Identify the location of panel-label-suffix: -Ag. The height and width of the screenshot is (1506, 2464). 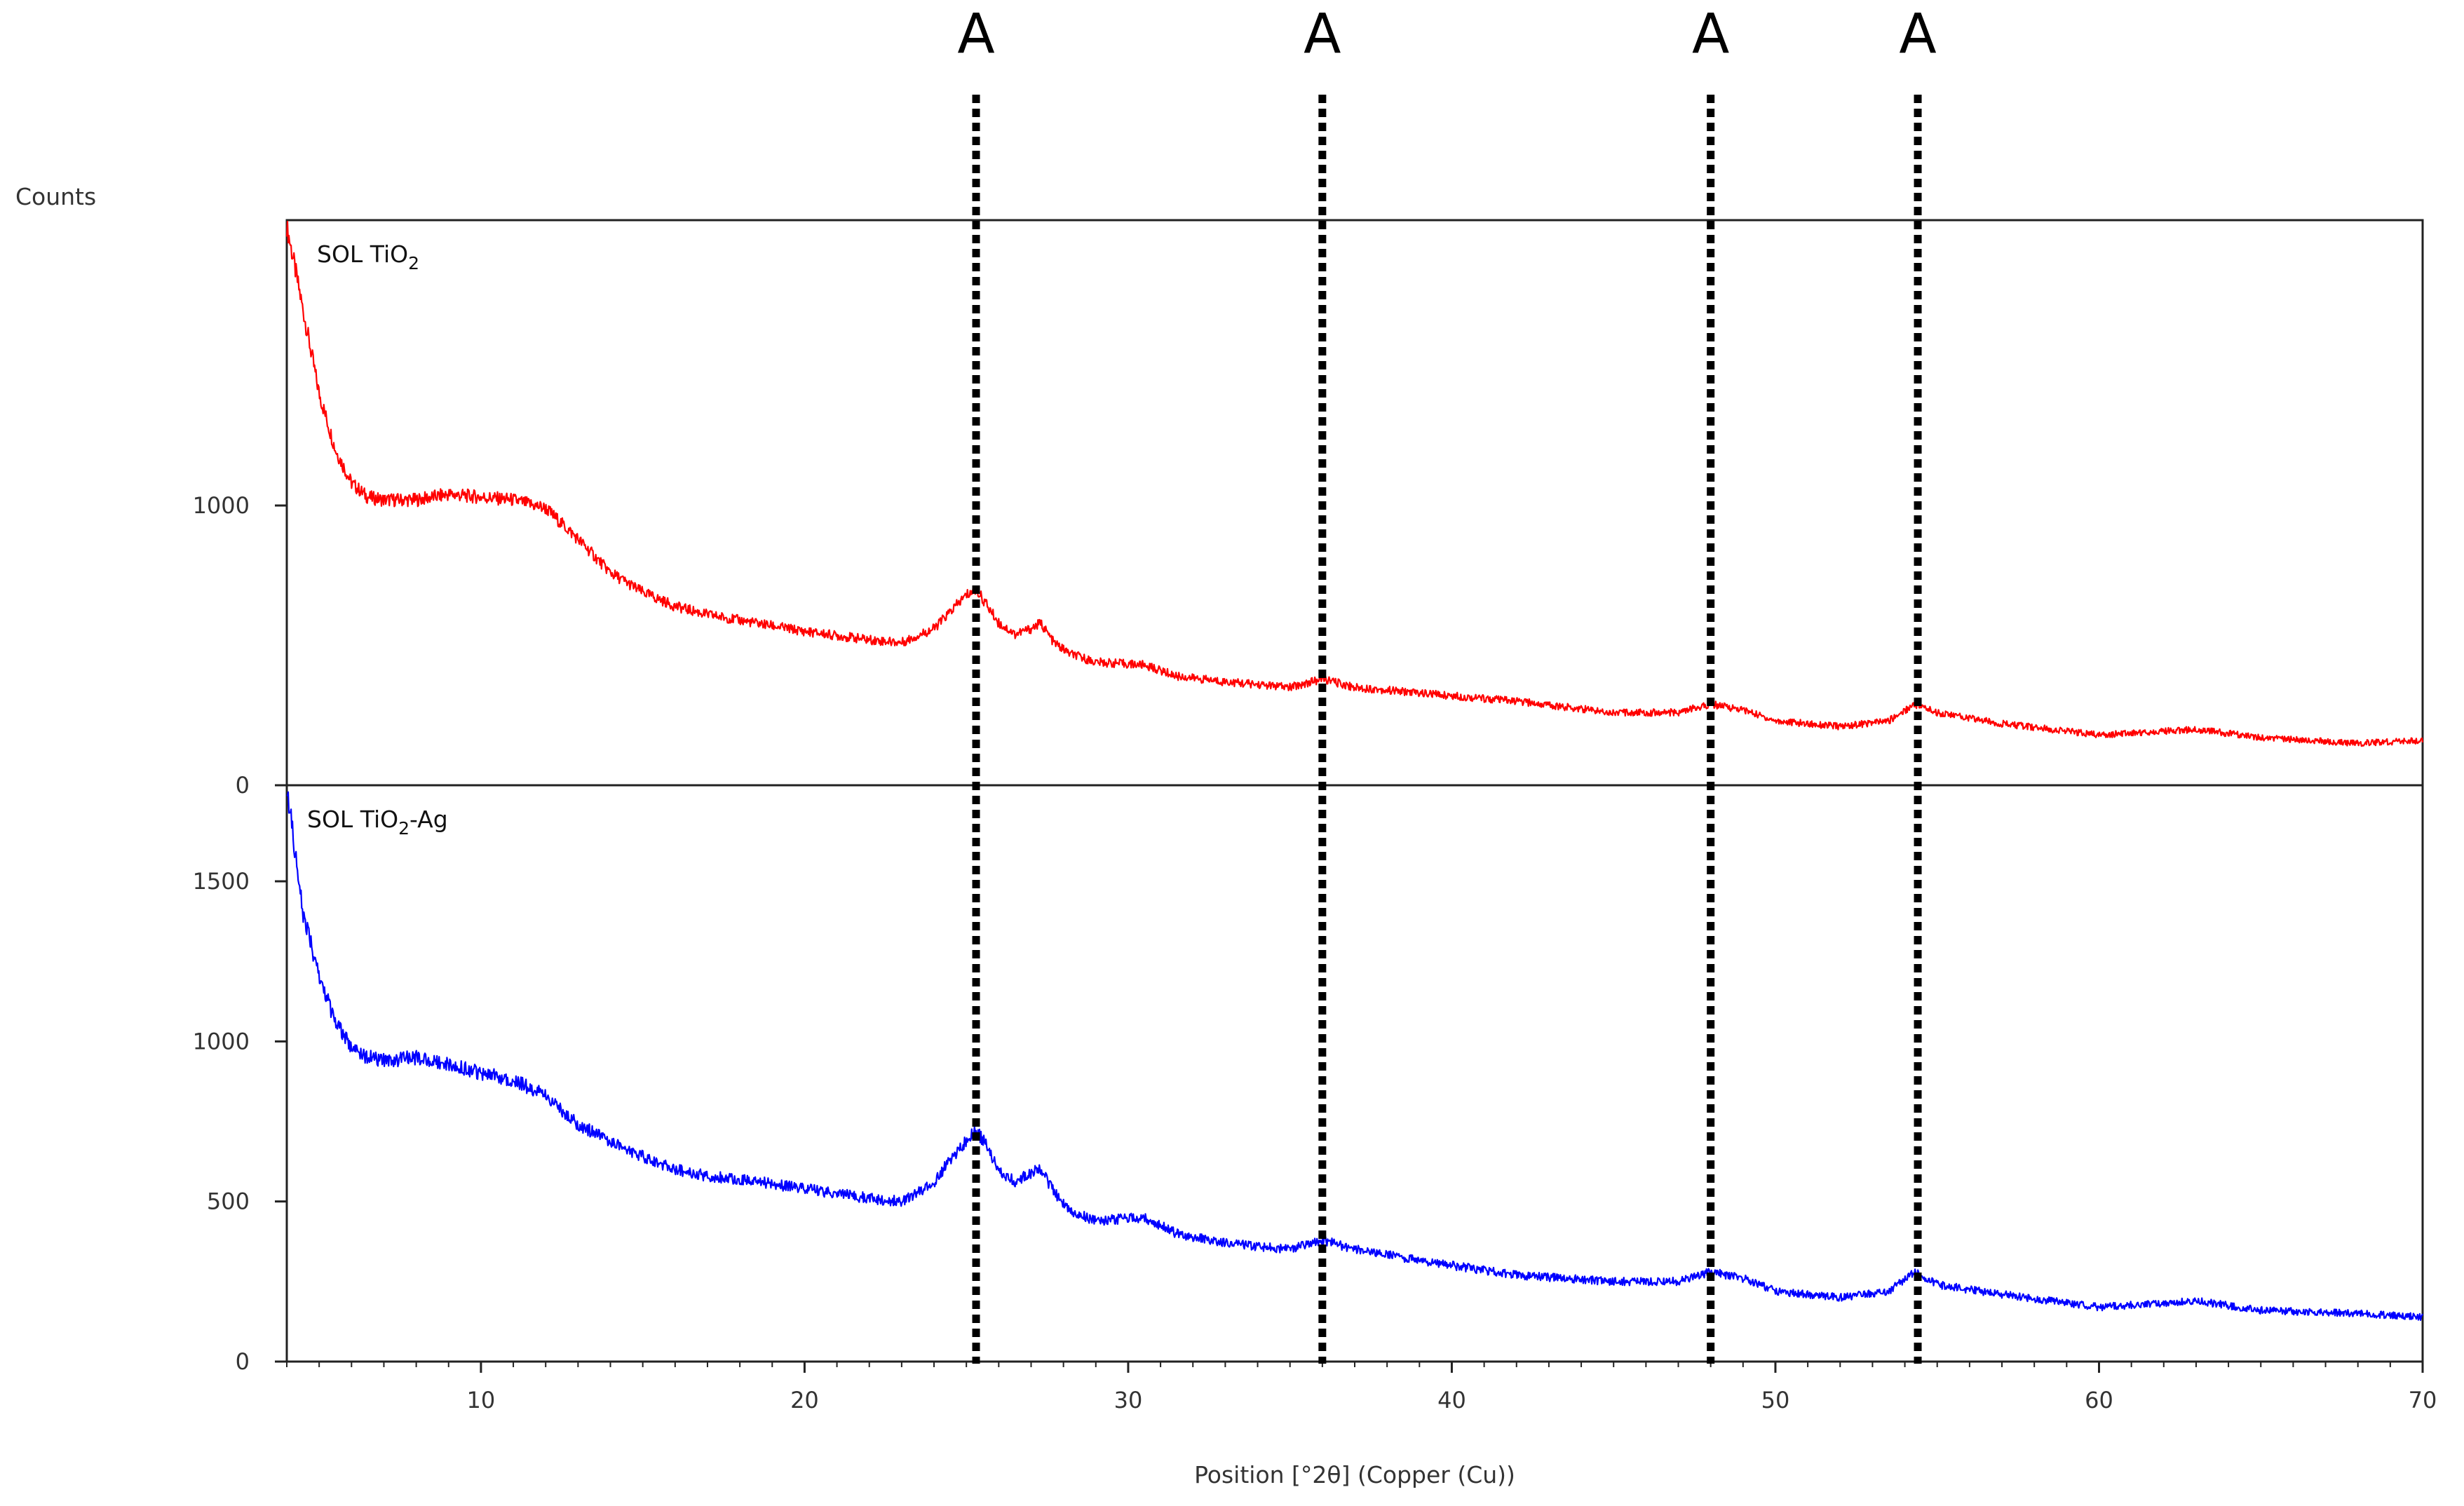
(428, 820).